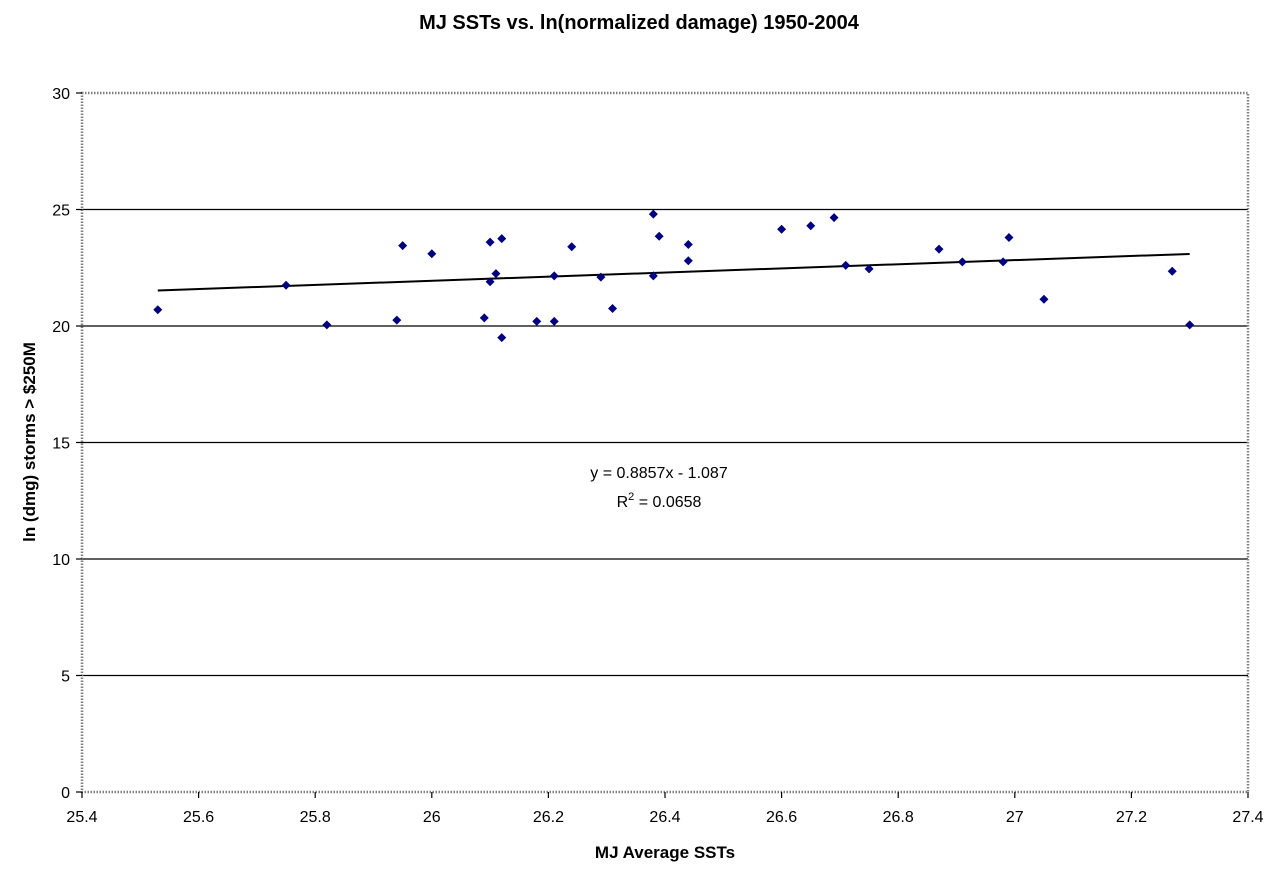 The height and width of the screenshot is (881, 1278). I want to click on x-axis-title: MJ Average SSTs, so click(665, 852).